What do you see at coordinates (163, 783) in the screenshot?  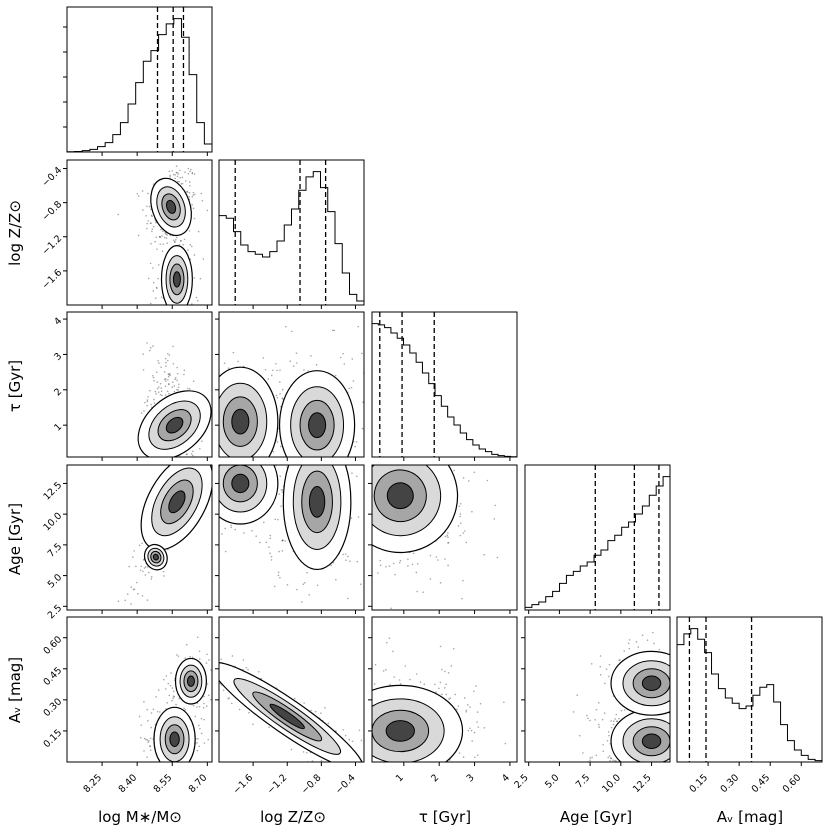 I see `x-tick-label-logM: 8.55` at bounding box center [163, 783].